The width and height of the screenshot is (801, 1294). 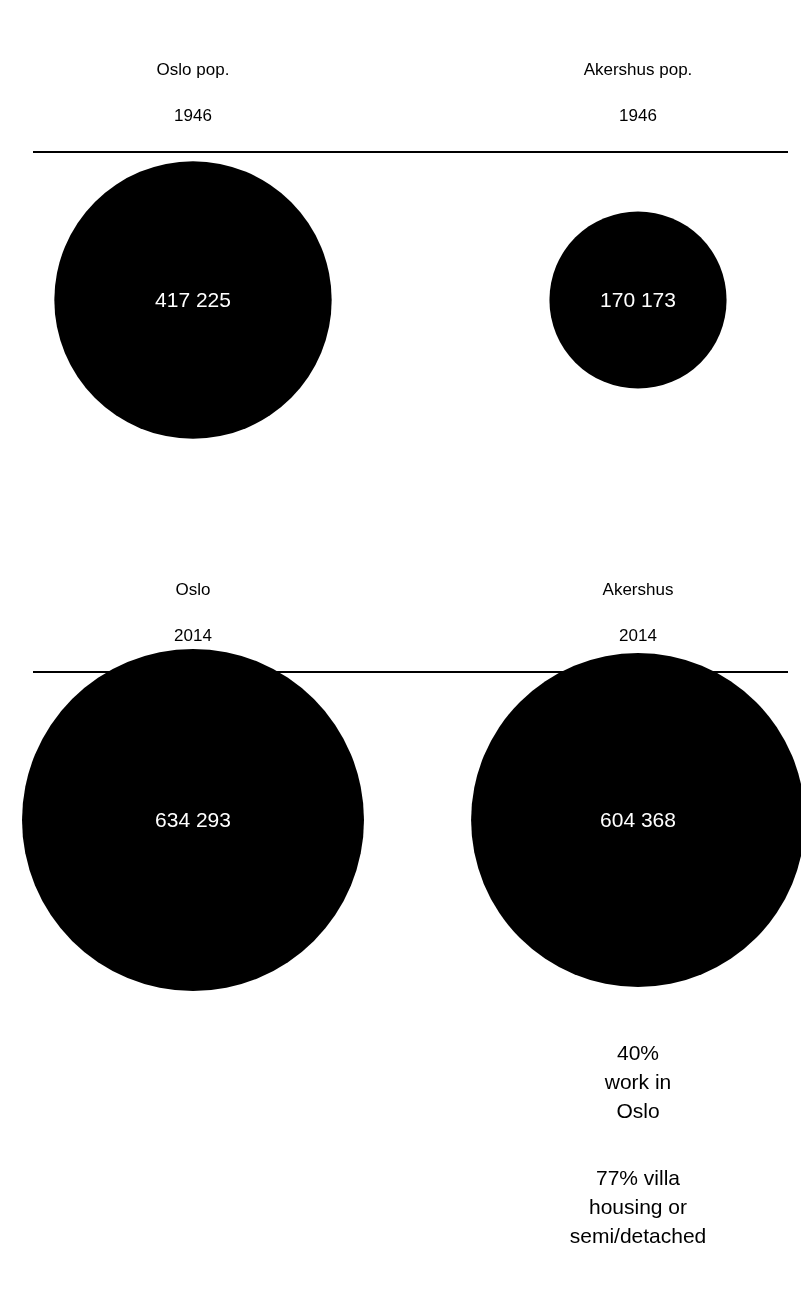 I want to click on text: 40% work in Oslo, so click(x=637, y=1081).